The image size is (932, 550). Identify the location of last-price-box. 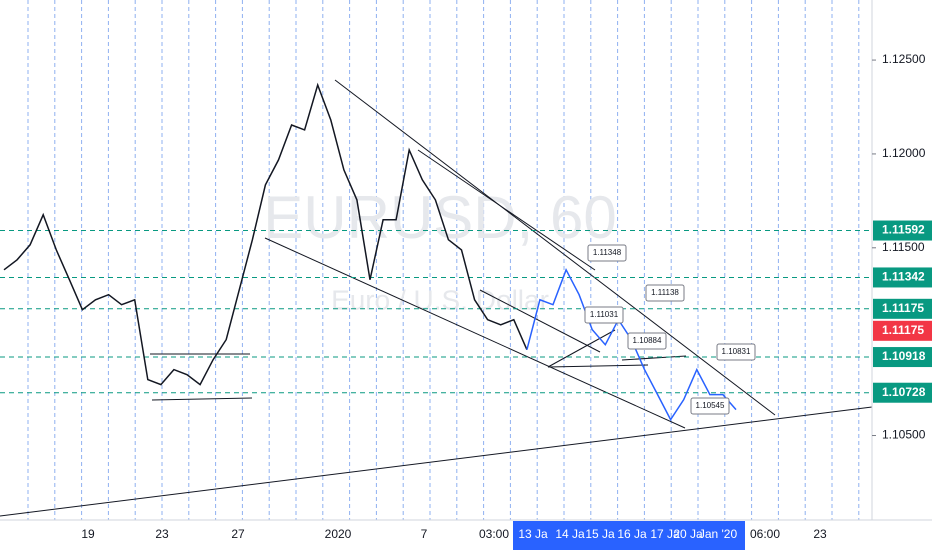
(902, 330).